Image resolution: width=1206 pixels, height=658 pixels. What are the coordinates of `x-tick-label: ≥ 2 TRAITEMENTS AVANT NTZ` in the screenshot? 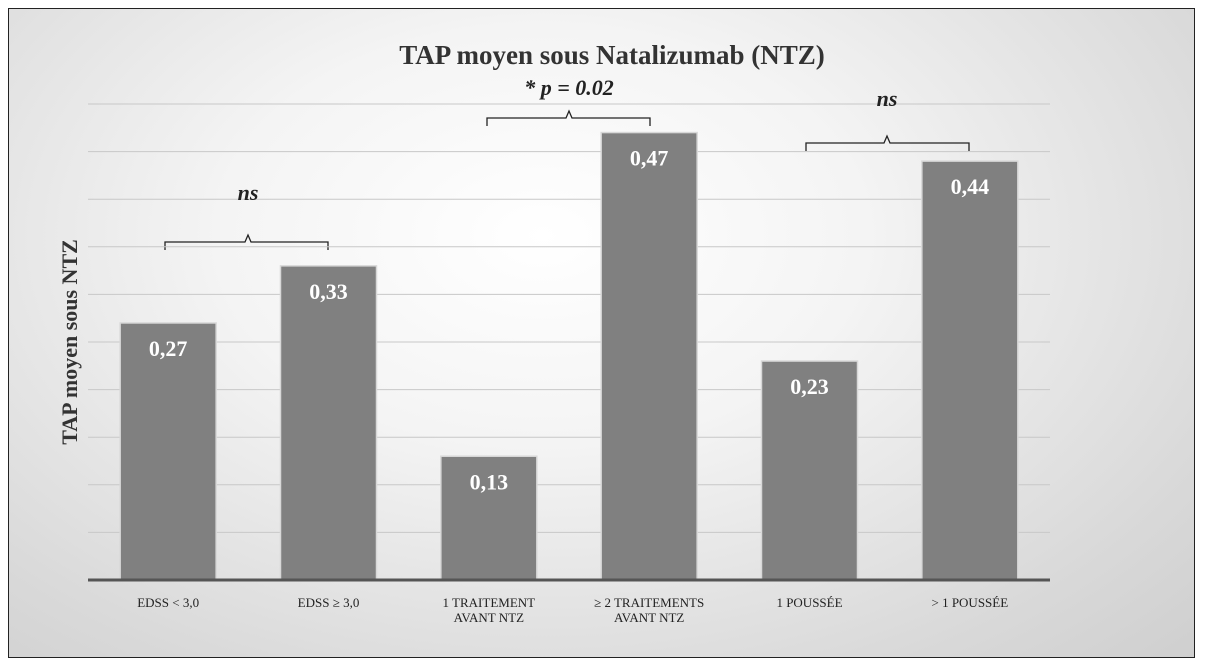 It's located at (649, 610).